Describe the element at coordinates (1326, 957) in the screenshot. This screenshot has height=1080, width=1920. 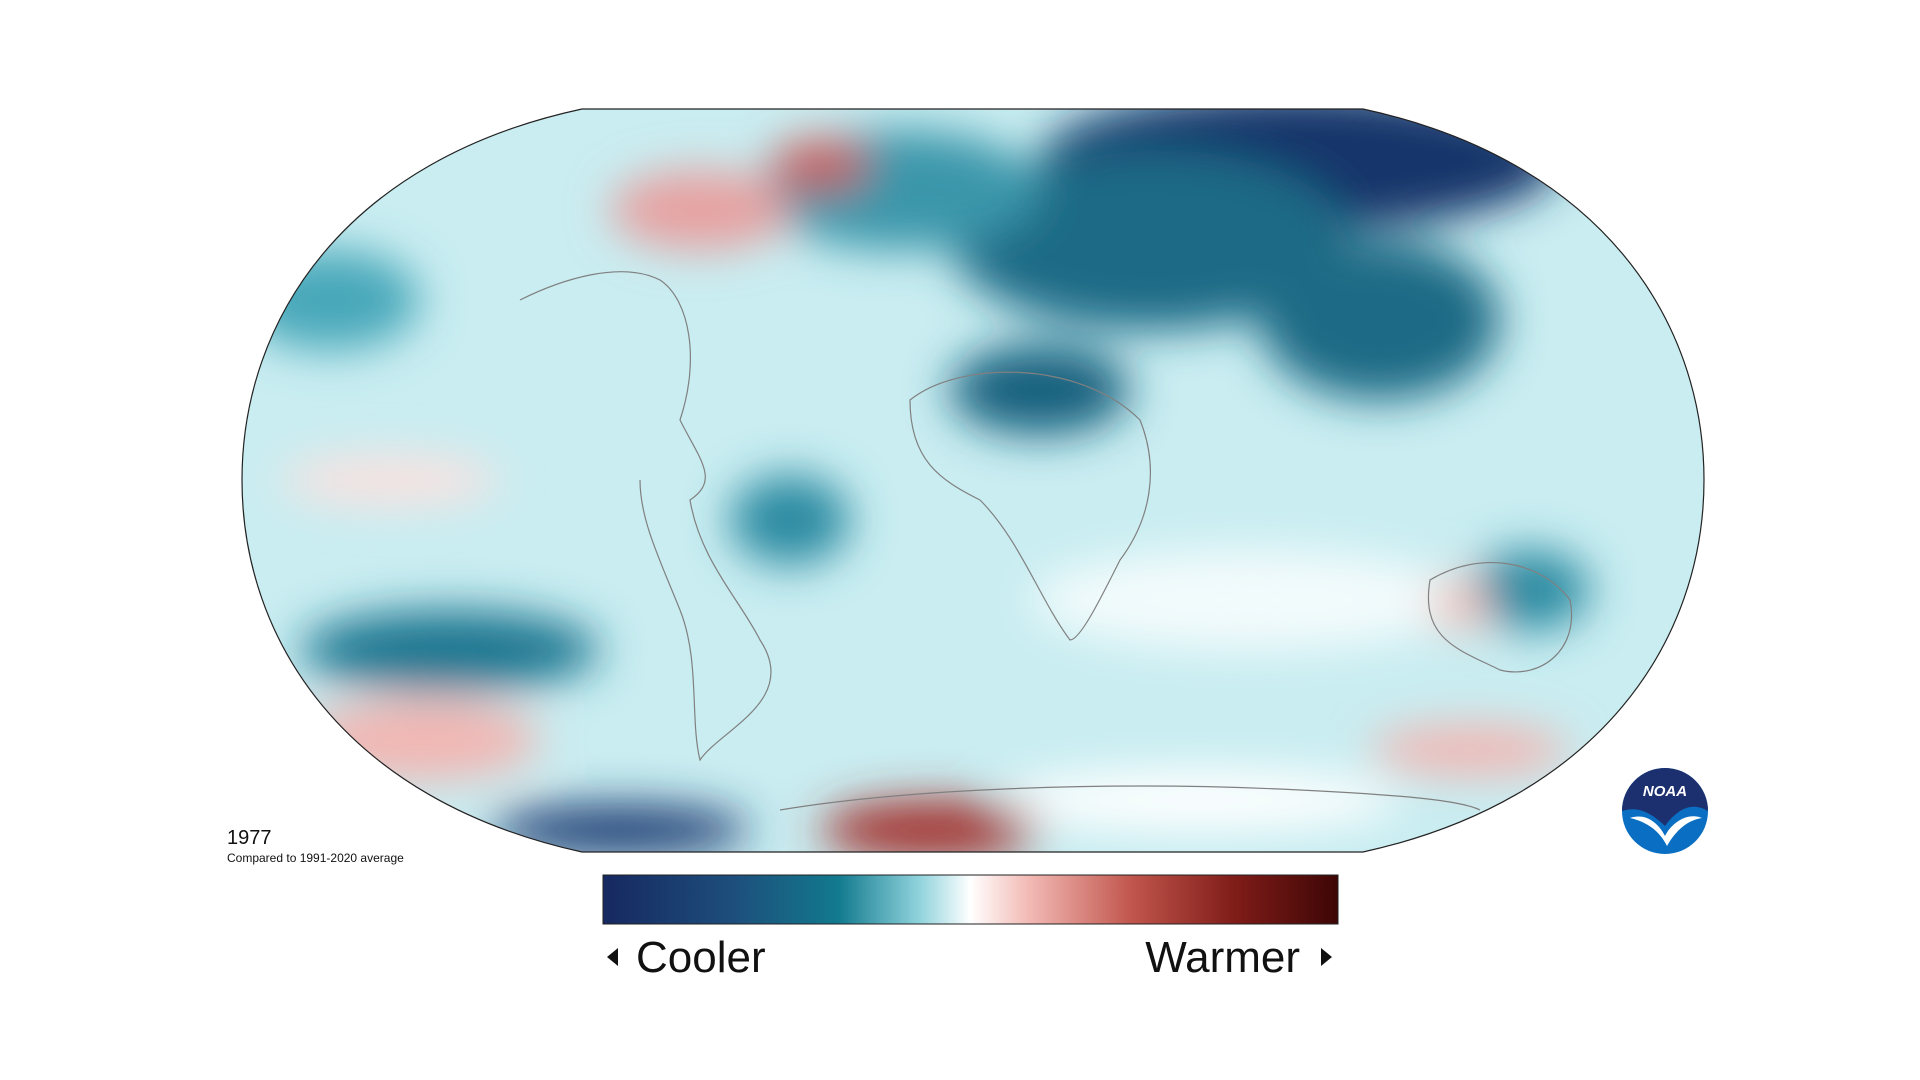
I see `right-arrow` at that location.